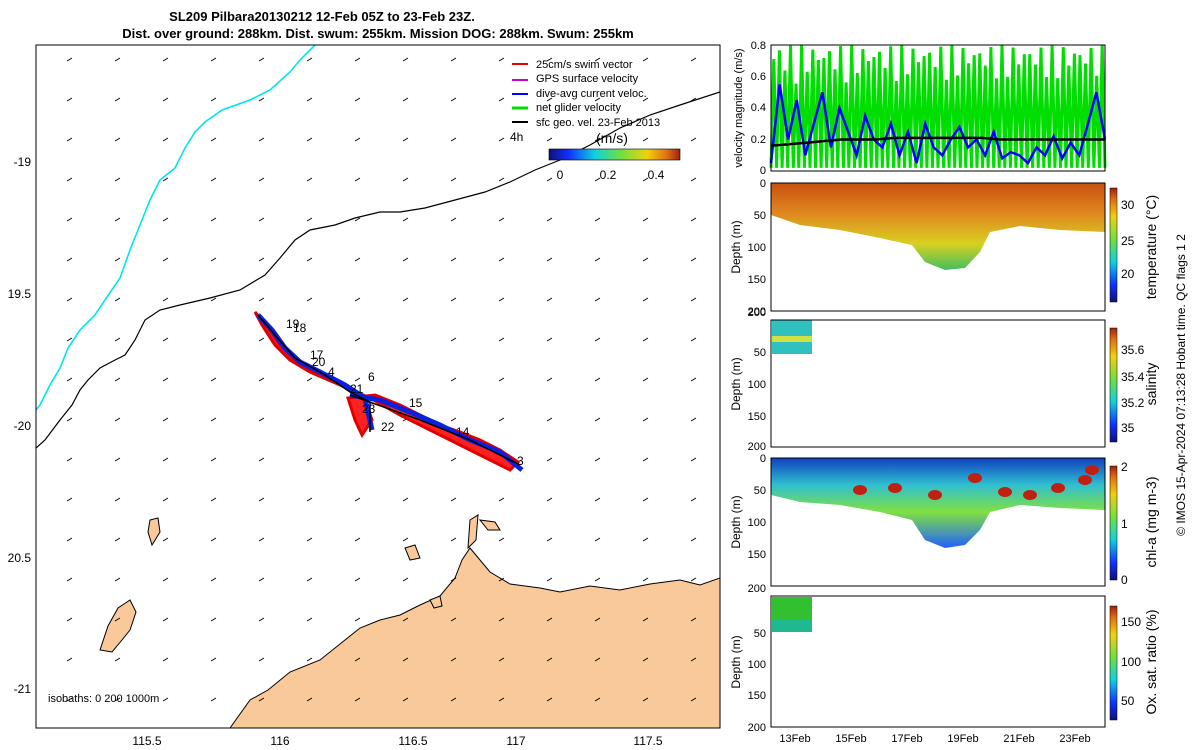 The image size is (1200, 750). What do you see at coordinates (176, 228) in the screenshot?
I see `isobath-cyan` at bounding box center [176, 228].